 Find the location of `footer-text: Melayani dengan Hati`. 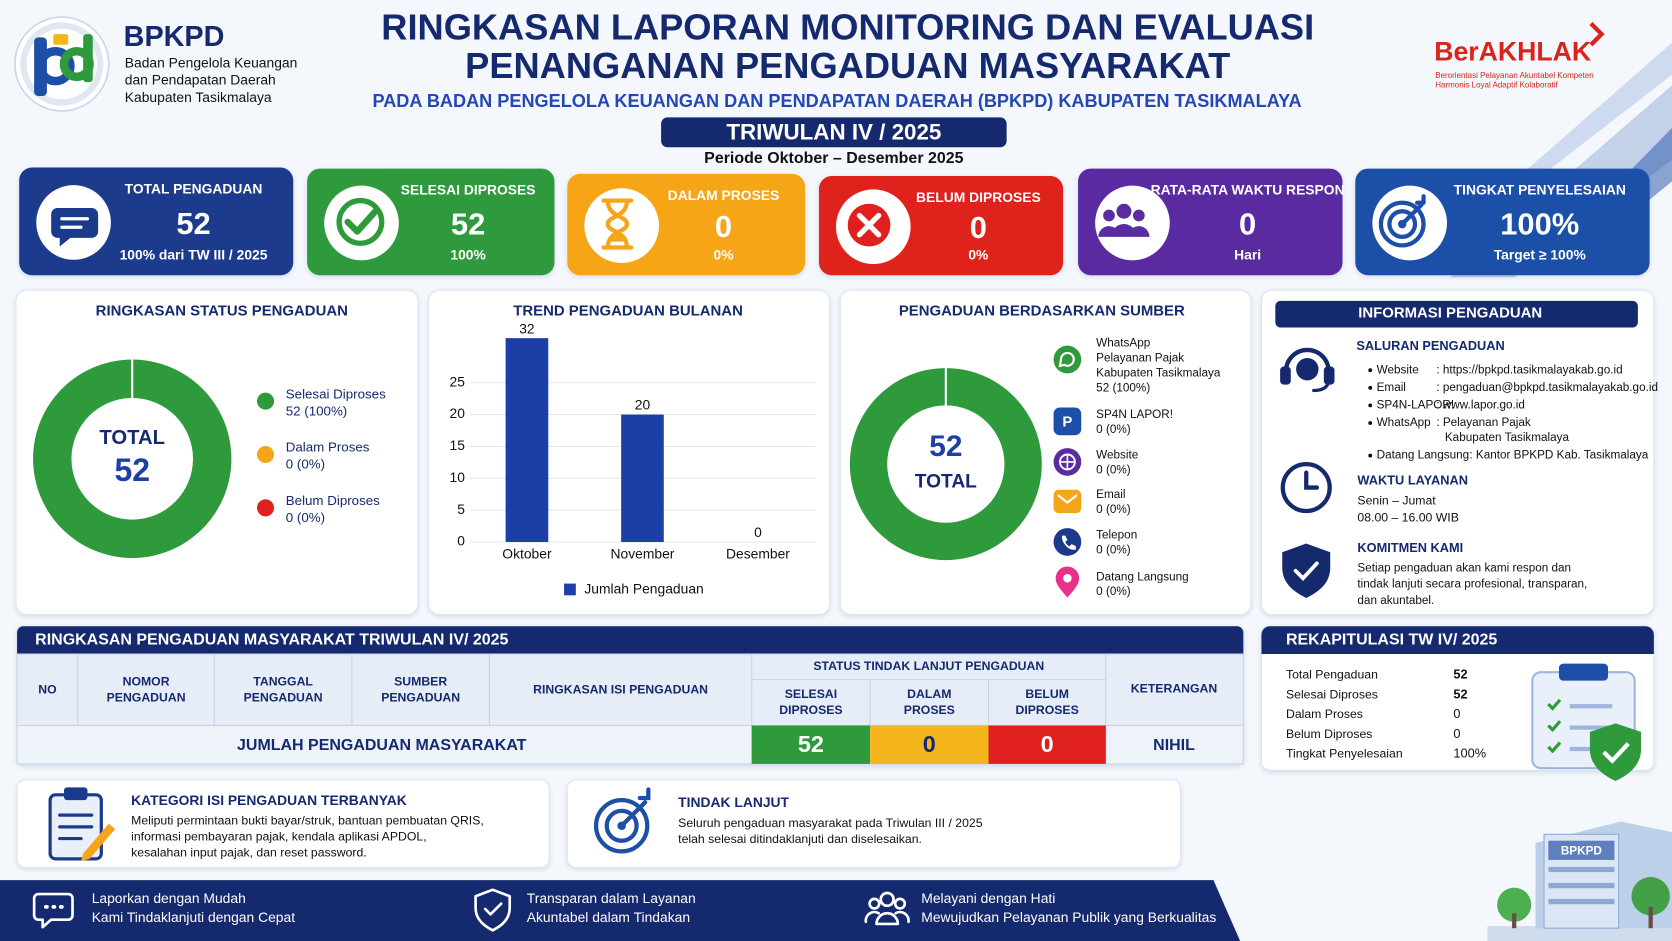

footer-text: Melayani dengan Hati is located at coordinates (988, 898).